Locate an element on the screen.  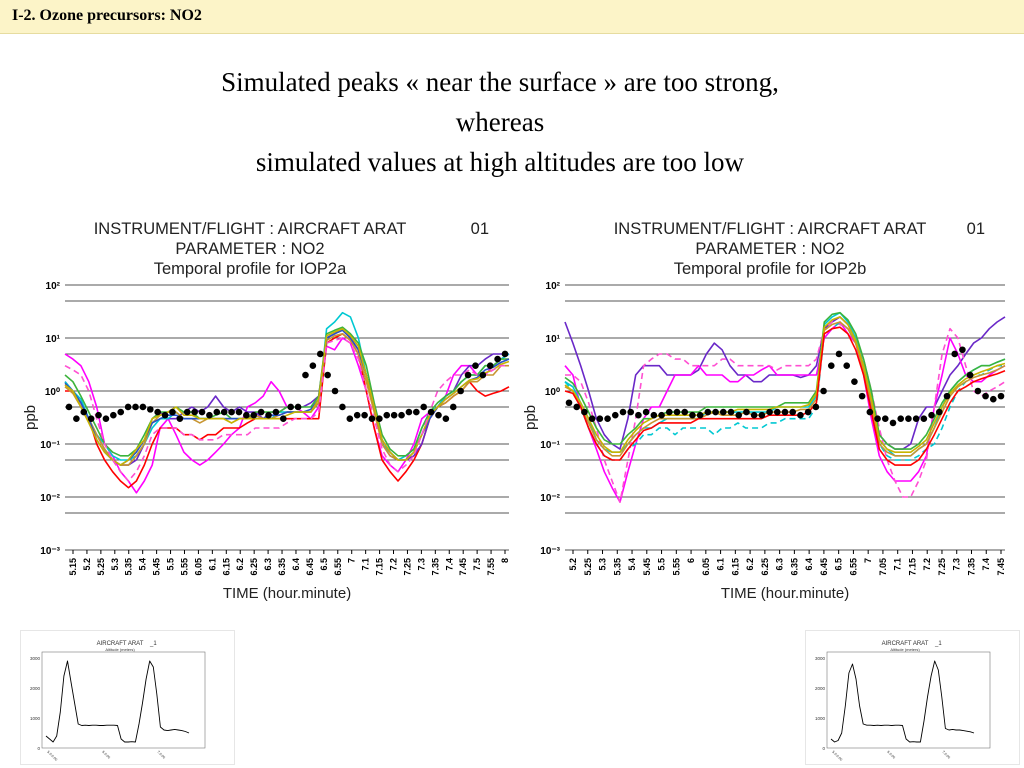
x-tick-label: 5.15 is located at coordinates (73, 567).